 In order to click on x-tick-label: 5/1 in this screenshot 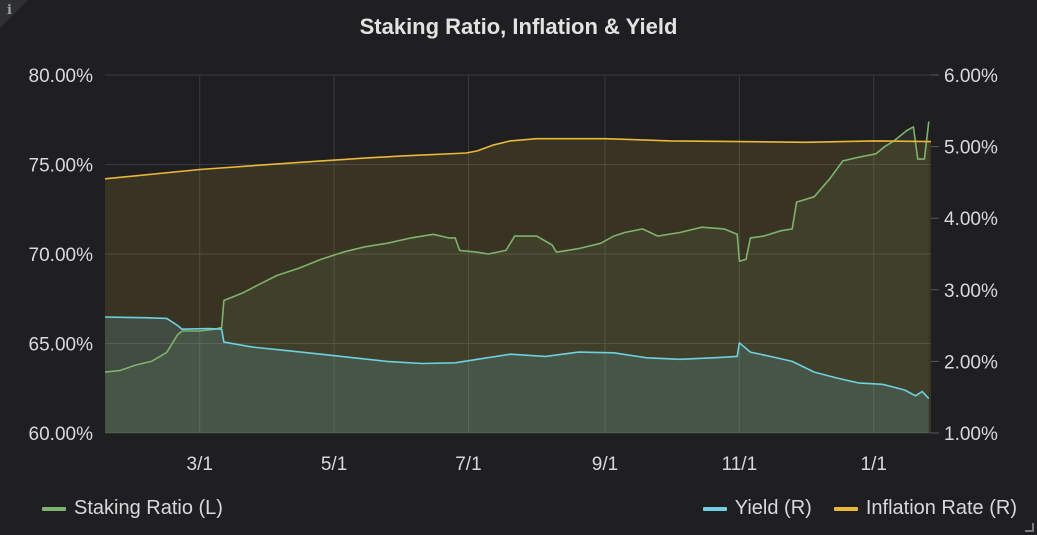, I will do `click(334, 464)`.